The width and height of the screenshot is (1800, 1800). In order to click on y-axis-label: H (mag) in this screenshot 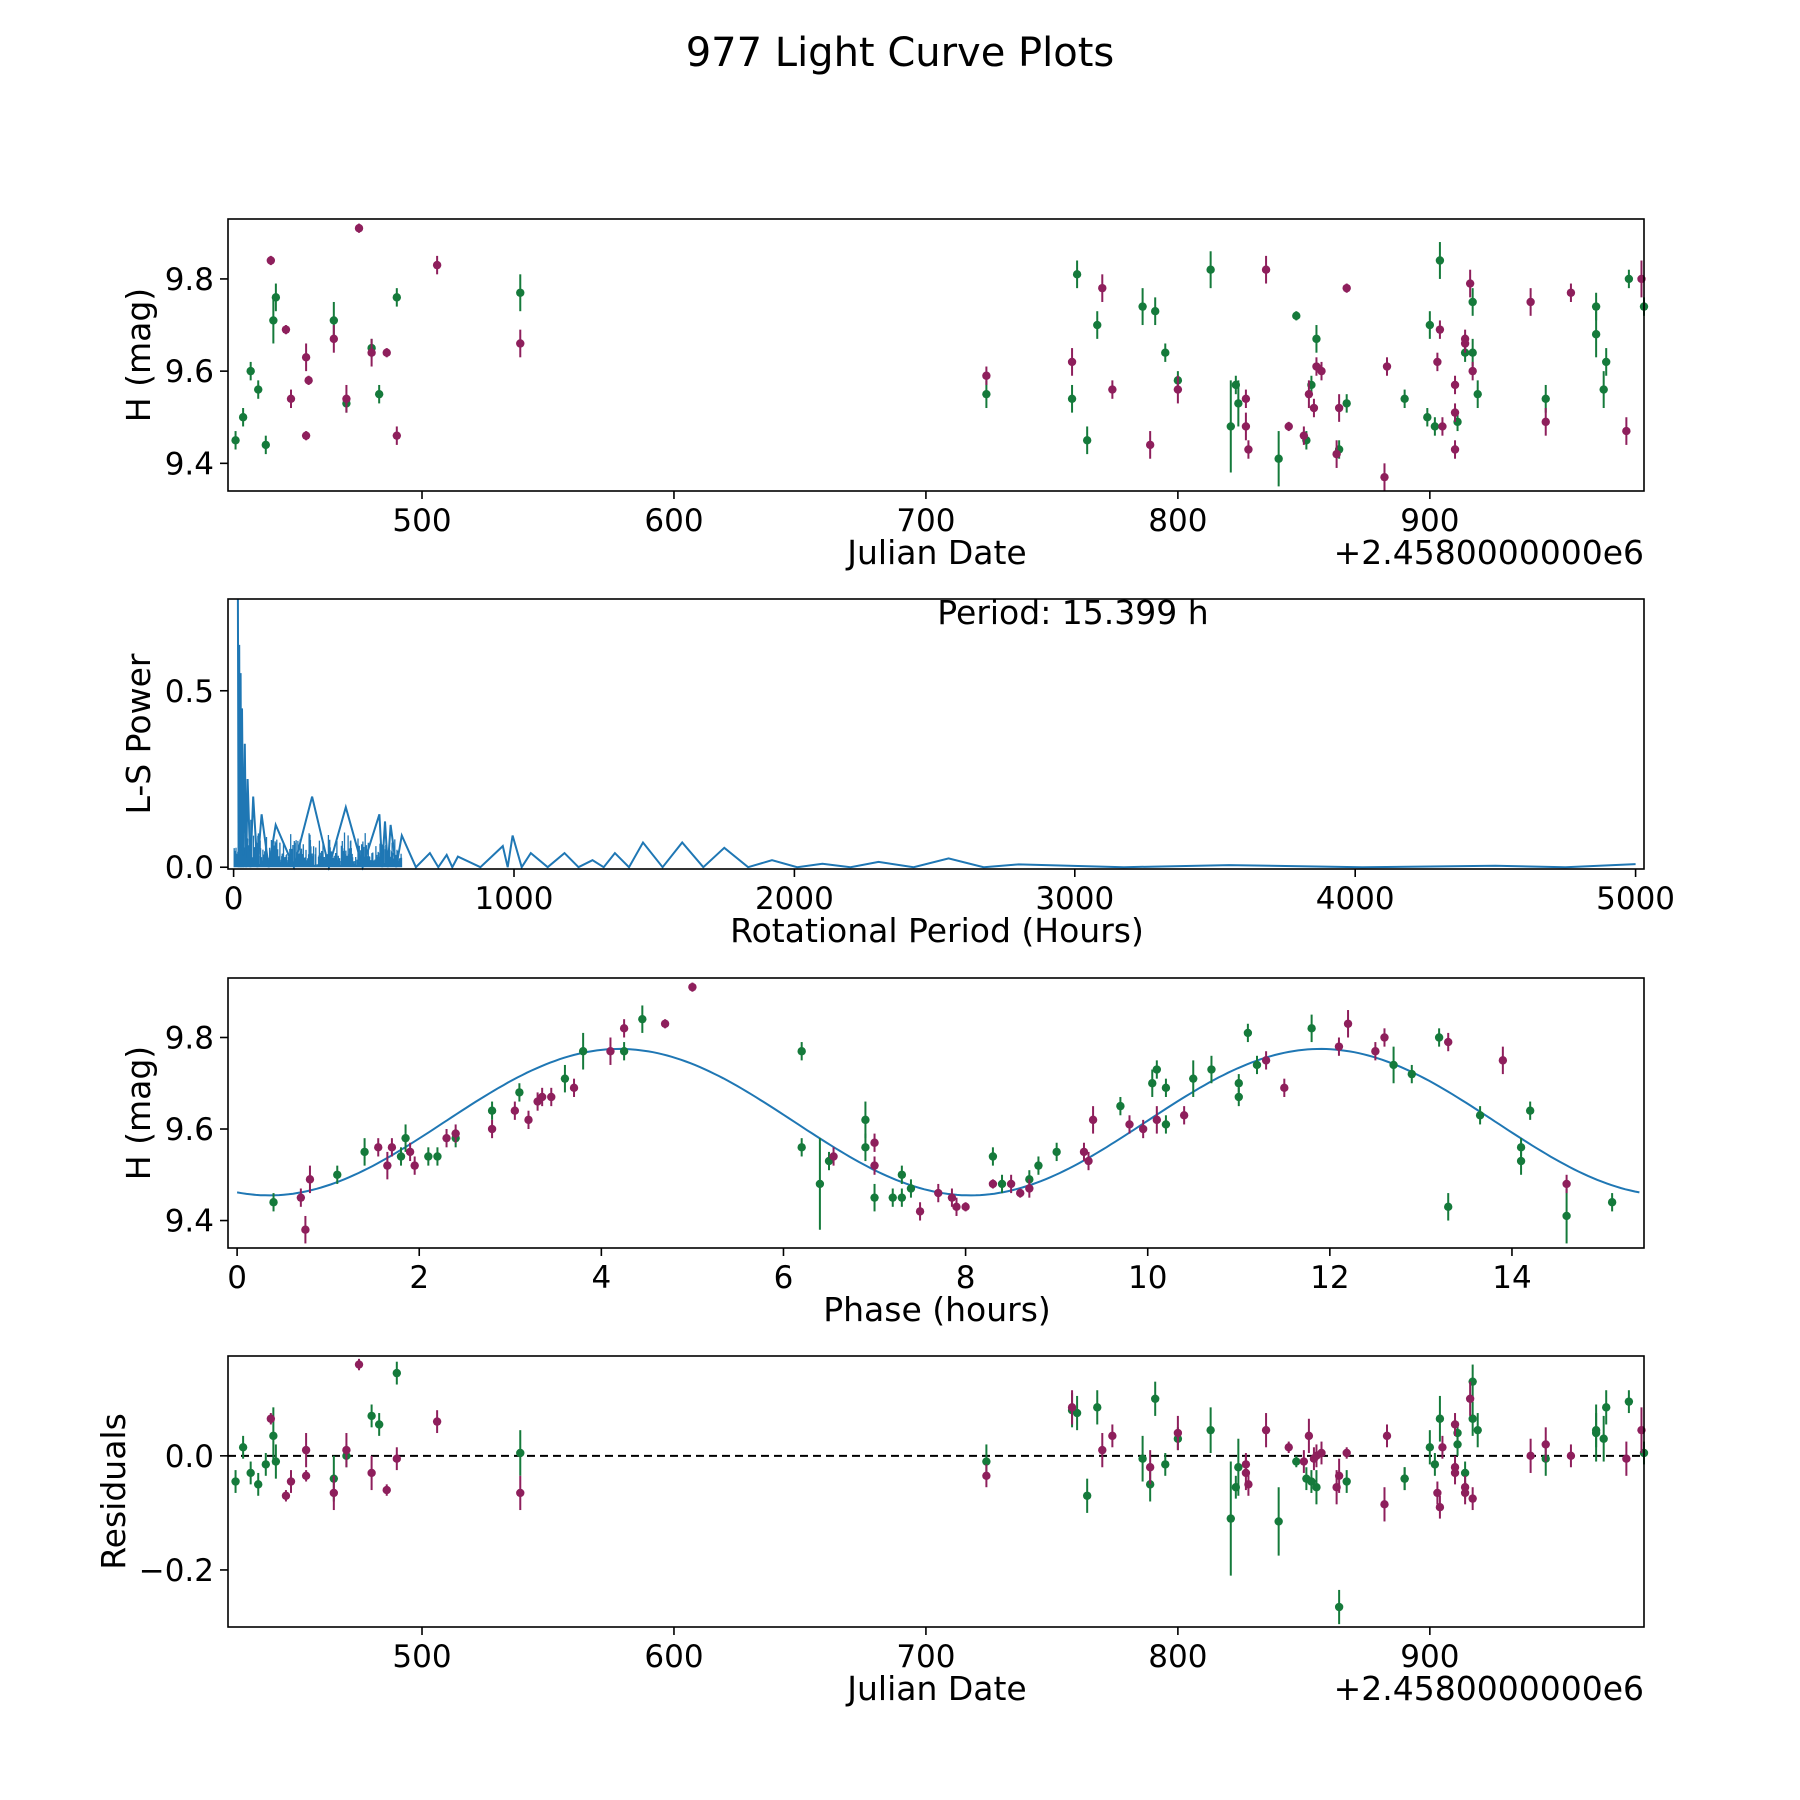, I will do `click(138, 355)`.